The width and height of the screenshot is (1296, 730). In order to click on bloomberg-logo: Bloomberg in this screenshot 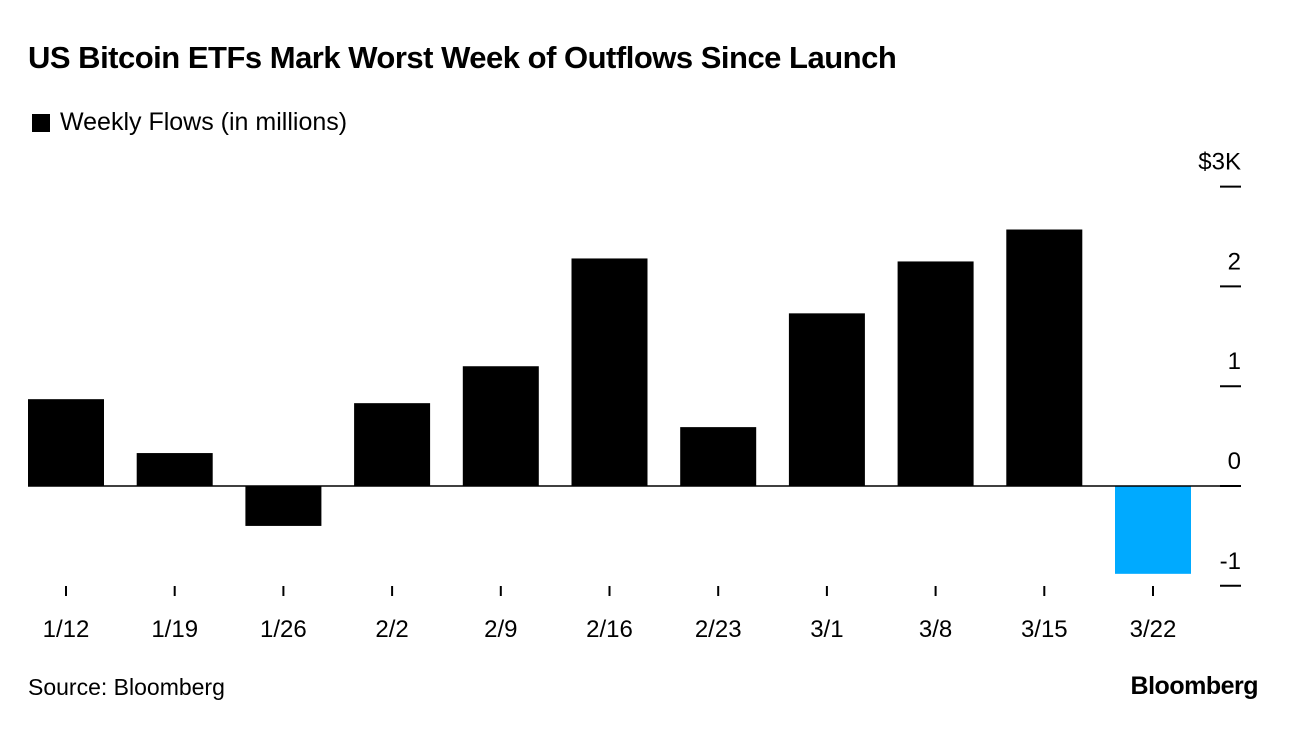, I will do `click(1194, 686)`.